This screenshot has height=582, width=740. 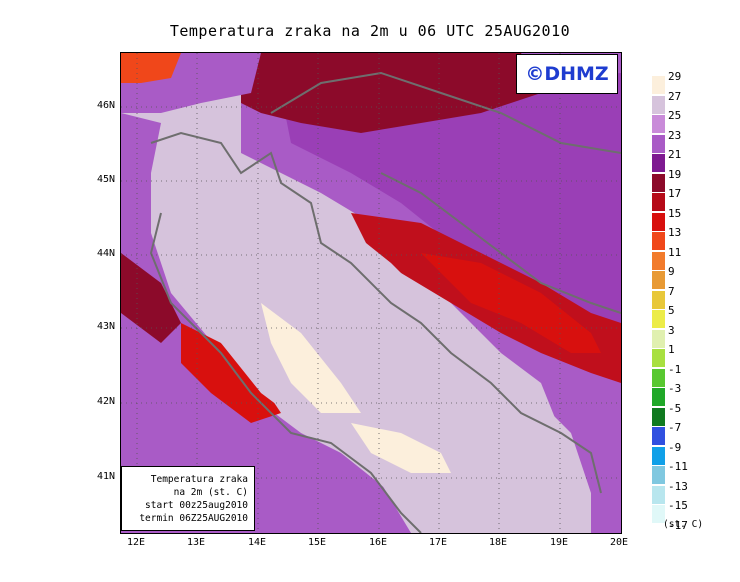 I want to click on lat-label-41: 41N, so click(x=105, y=476).